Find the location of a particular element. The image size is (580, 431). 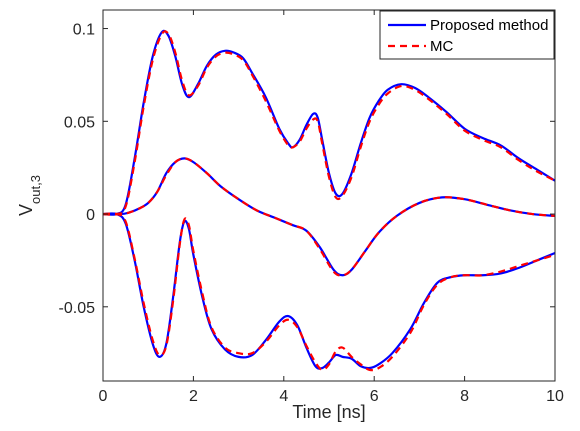

y-axis-label: Vout,3 is located at coordinates (29, 195).